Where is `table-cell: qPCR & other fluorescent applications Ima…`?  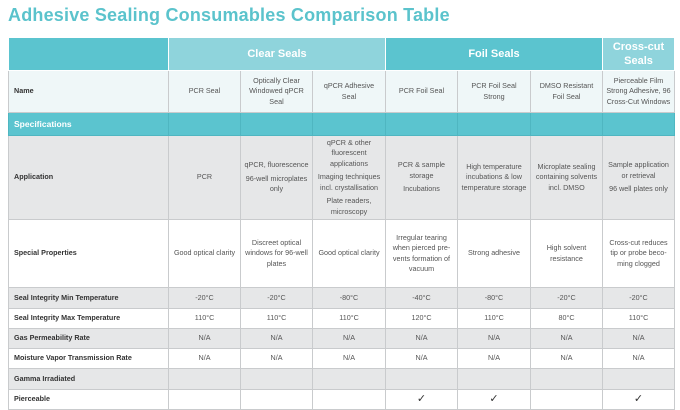 table-cell: qPCR & other fluorescent applications Ima… is located at coordinates (349, 177).